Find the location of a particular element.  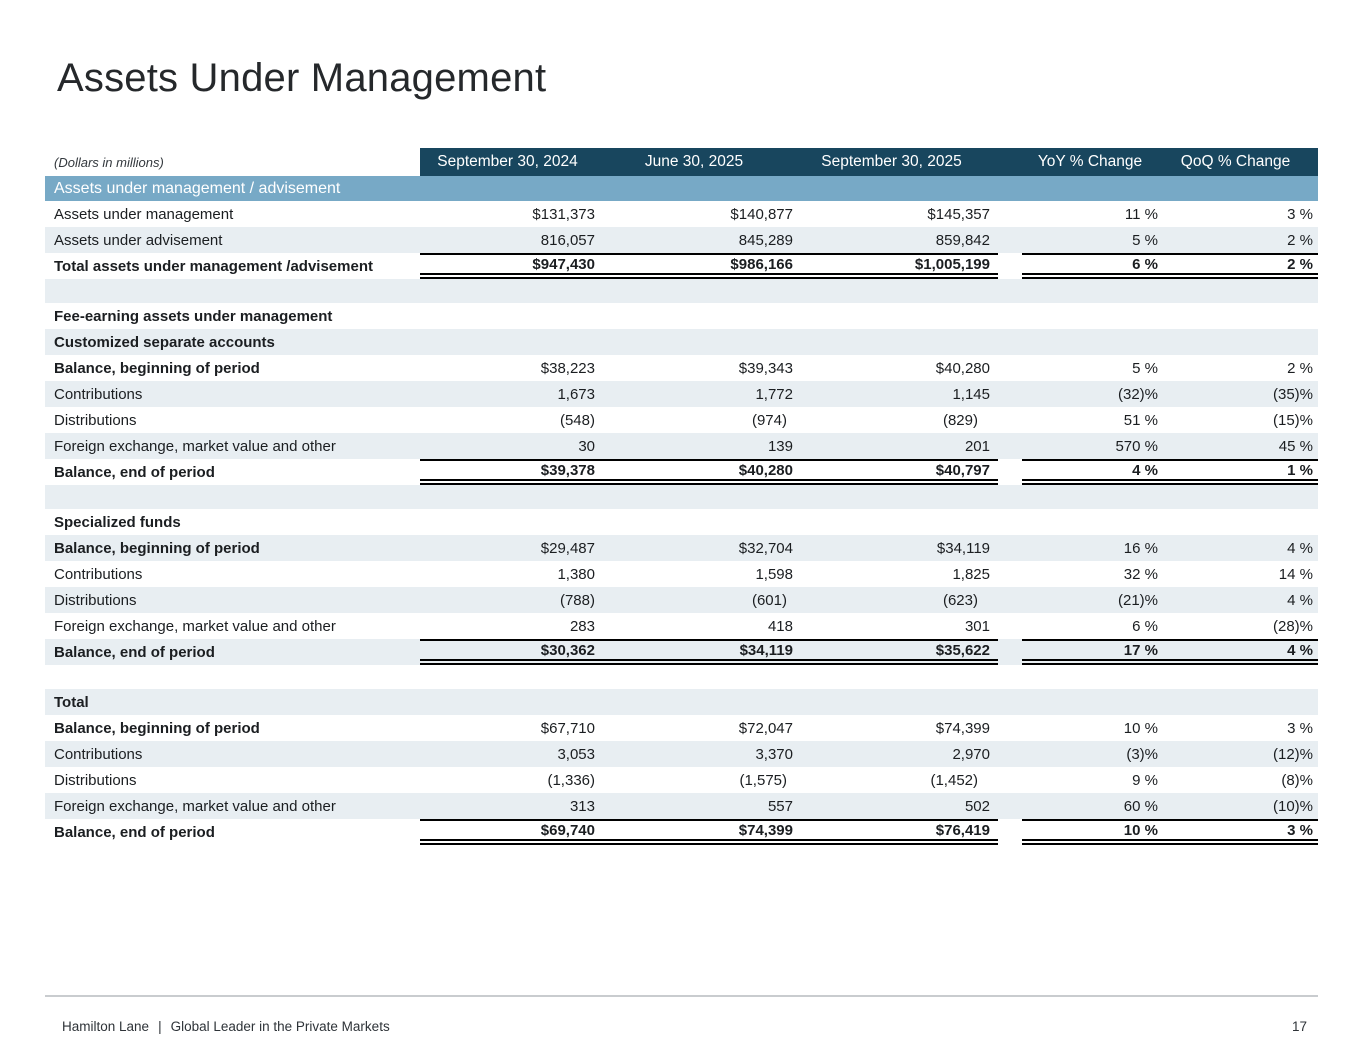

value-cell: $40,280 is located at coordinates (765, 470).